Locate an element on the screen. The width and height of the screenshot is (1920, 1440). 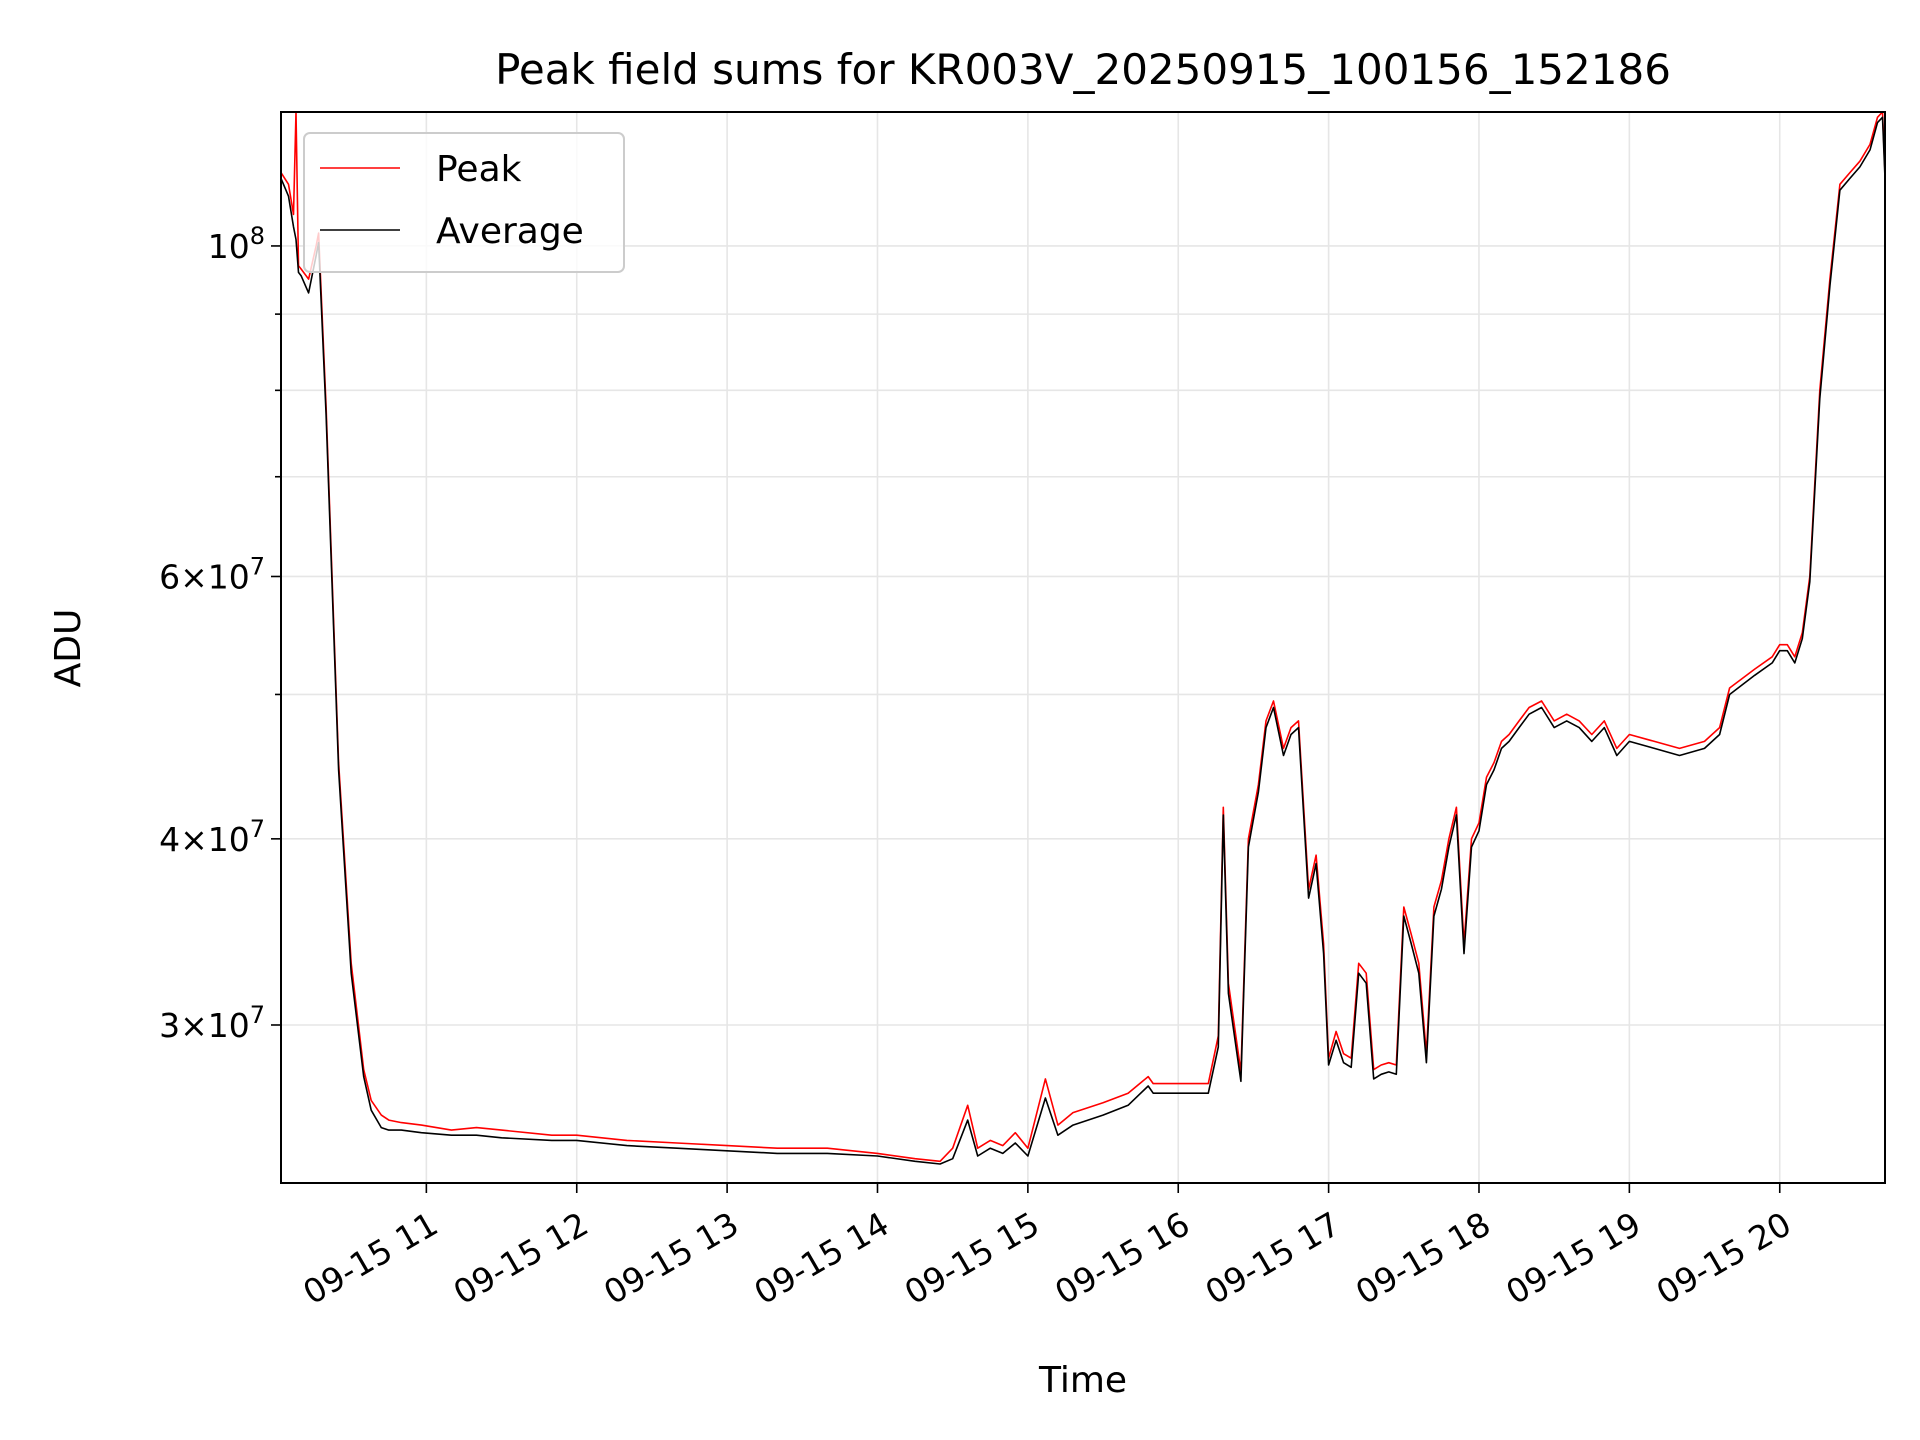
x-axis-label: Time is located at coordinates (1082, 1380).